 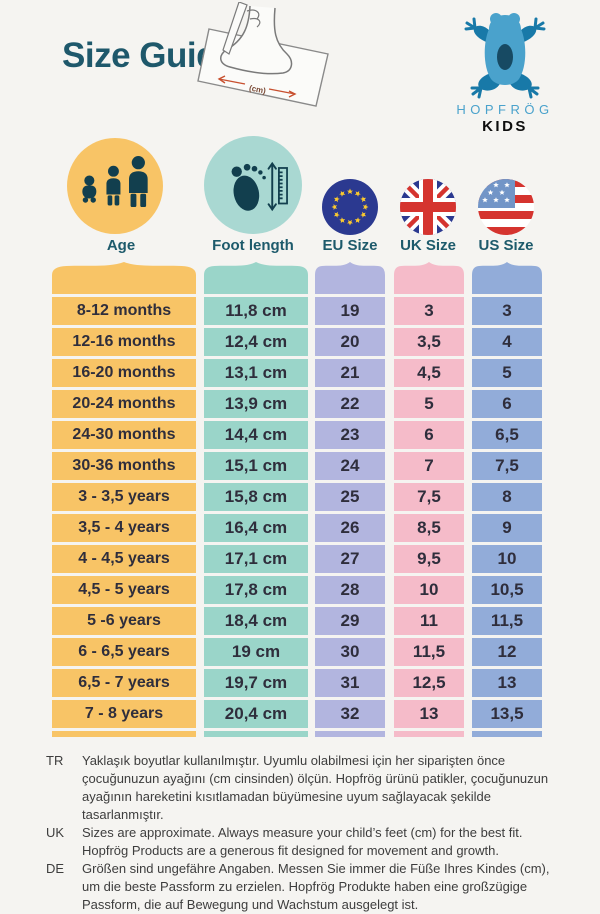 I want to click on table-cell-age-row5: 24-30 months, so click(x=124, y=435).